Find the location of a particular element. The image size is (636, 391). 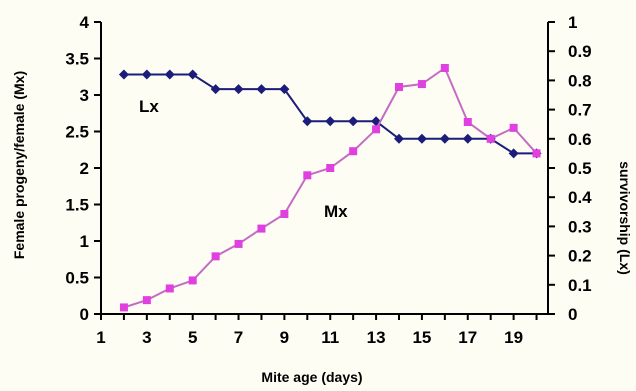

x-tick-label: 3 is located at coordinates (146, 337).